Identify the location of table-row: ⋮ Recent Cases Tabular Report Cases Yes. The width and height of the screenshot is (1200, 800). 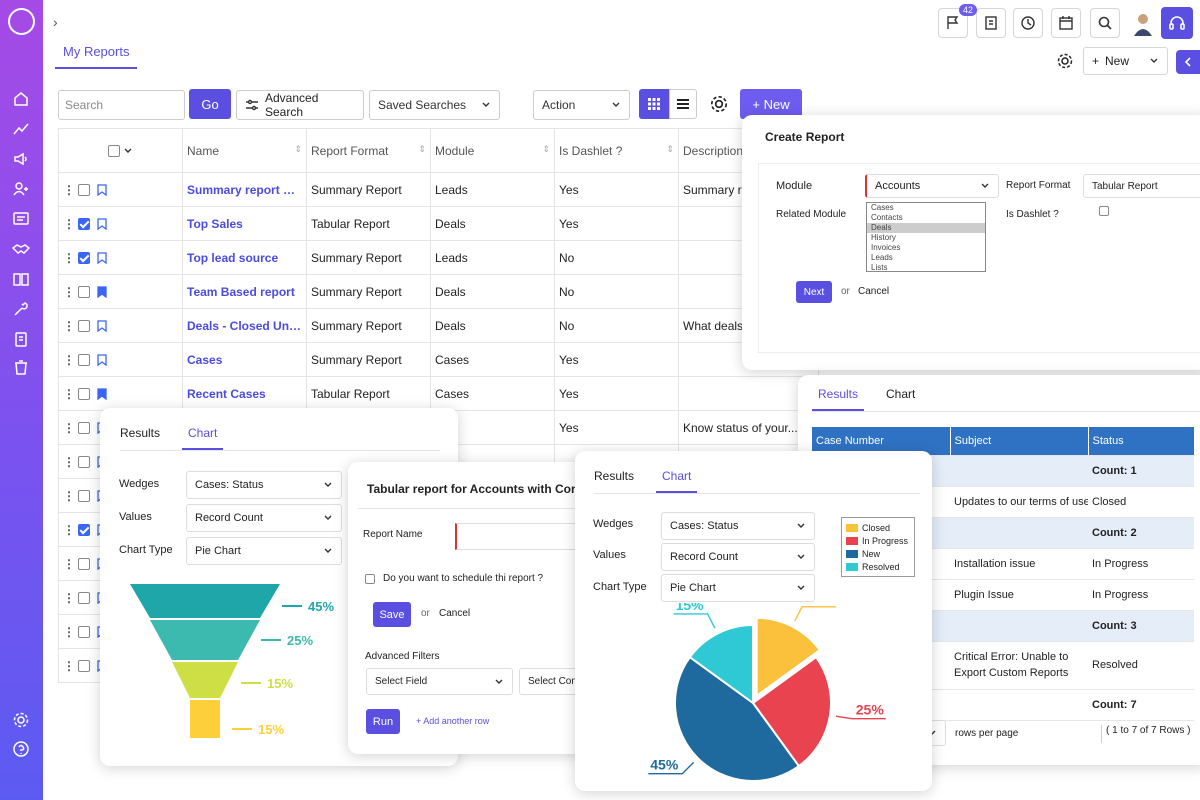
(438, 393).